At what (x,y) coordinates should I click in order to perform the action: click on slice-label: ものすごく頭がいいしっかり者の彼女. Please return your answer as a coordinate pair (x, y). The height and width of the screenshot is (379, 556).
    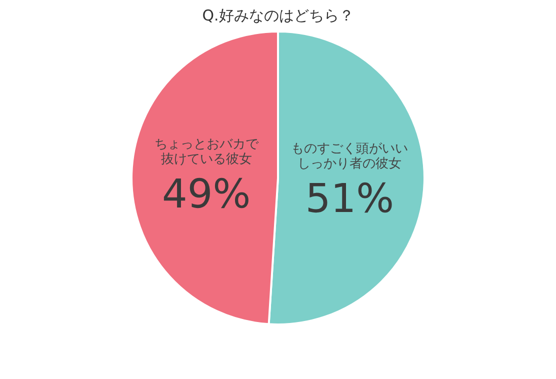
    Looking at the image, I should click on (349, 156).